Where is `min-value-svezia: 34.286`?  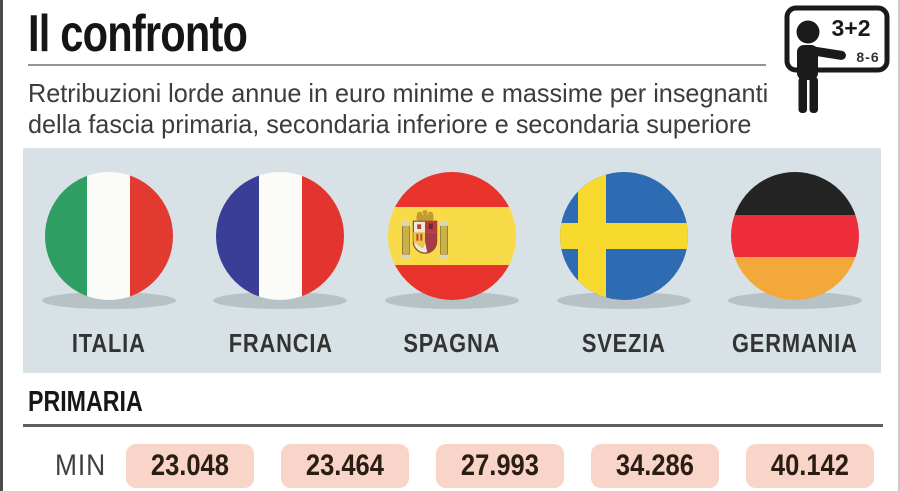
min-value-svezia: 34.286 is located at coordinates (655, 466).